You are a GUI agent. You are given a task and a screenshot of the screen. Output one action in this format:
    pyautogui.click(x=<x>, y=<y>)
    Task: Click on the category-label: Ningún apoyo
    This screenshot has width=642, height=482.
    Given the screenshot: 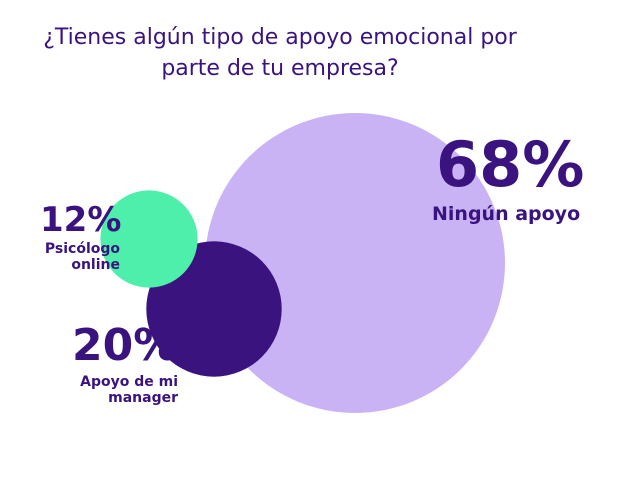 What is the action you would take?
    pyautogui.click(x=506, y=214)
    